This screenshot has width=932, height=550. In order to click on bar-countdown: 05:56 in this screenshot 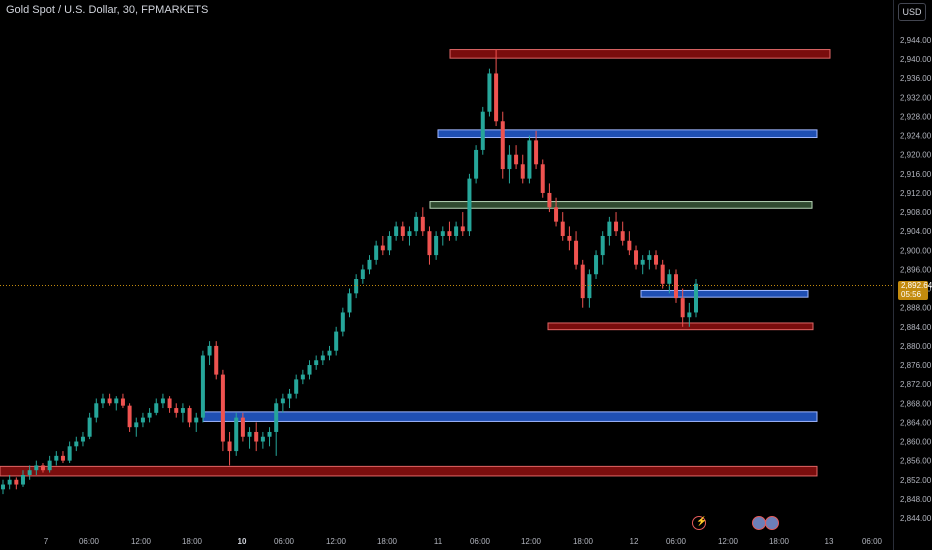, I will do `click(911, 294)`.